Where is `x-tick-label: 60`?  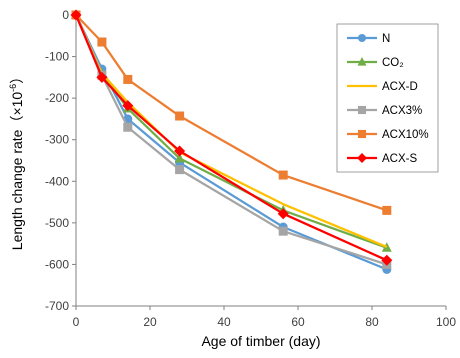 x-tick-label: 60 is located at coordinates (298, 322).